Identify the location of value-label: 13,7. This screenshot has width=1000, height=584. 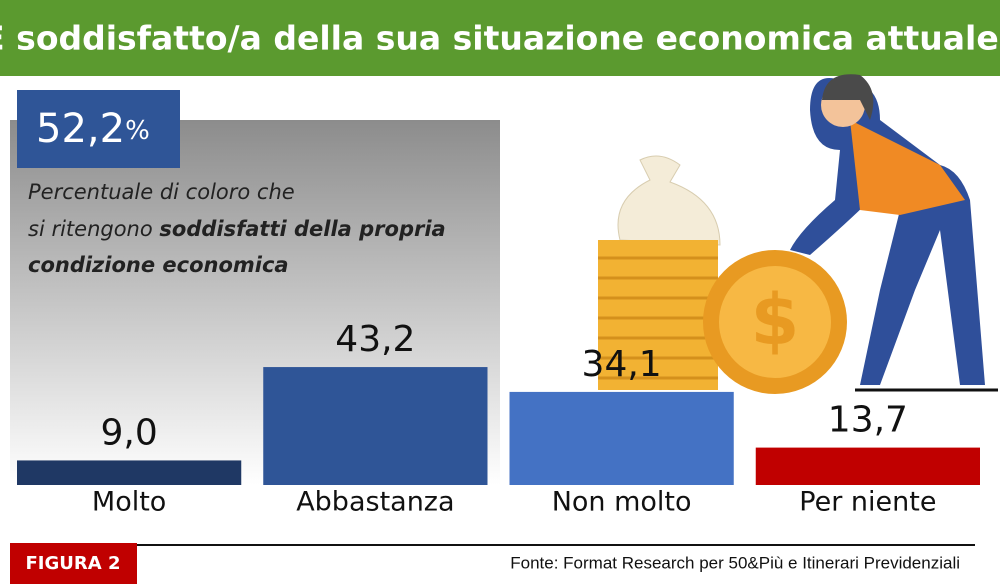
(868, 420).